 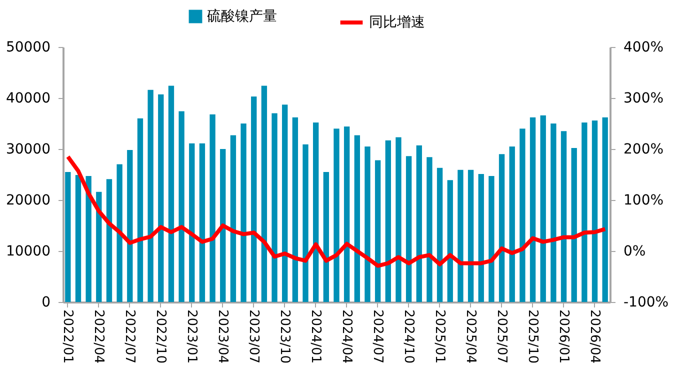 I want to click on y-tick-label: 10000, so click(x=28, y=252).